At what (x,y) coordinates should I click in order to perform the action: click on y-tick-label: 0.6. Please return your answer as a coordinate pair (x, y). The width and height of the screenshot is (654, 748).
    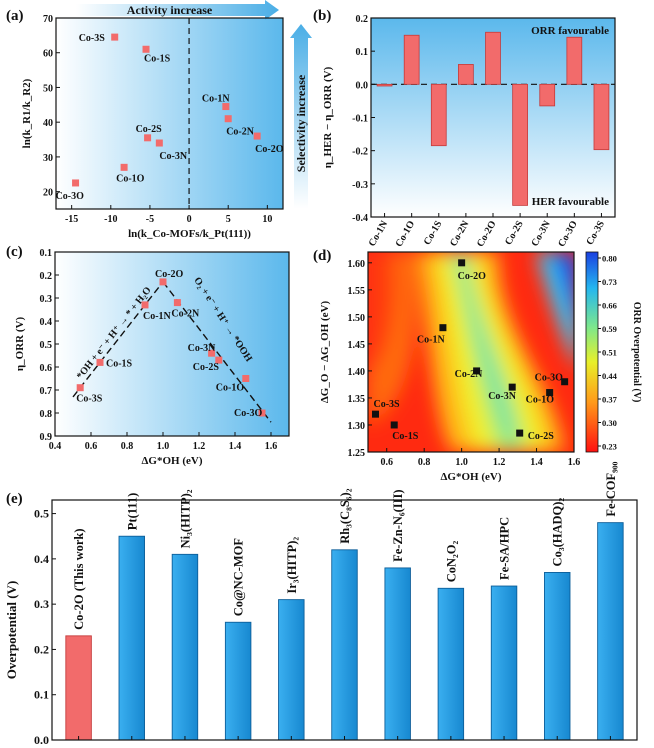
    Looking at the image, I should click on (46, 368).